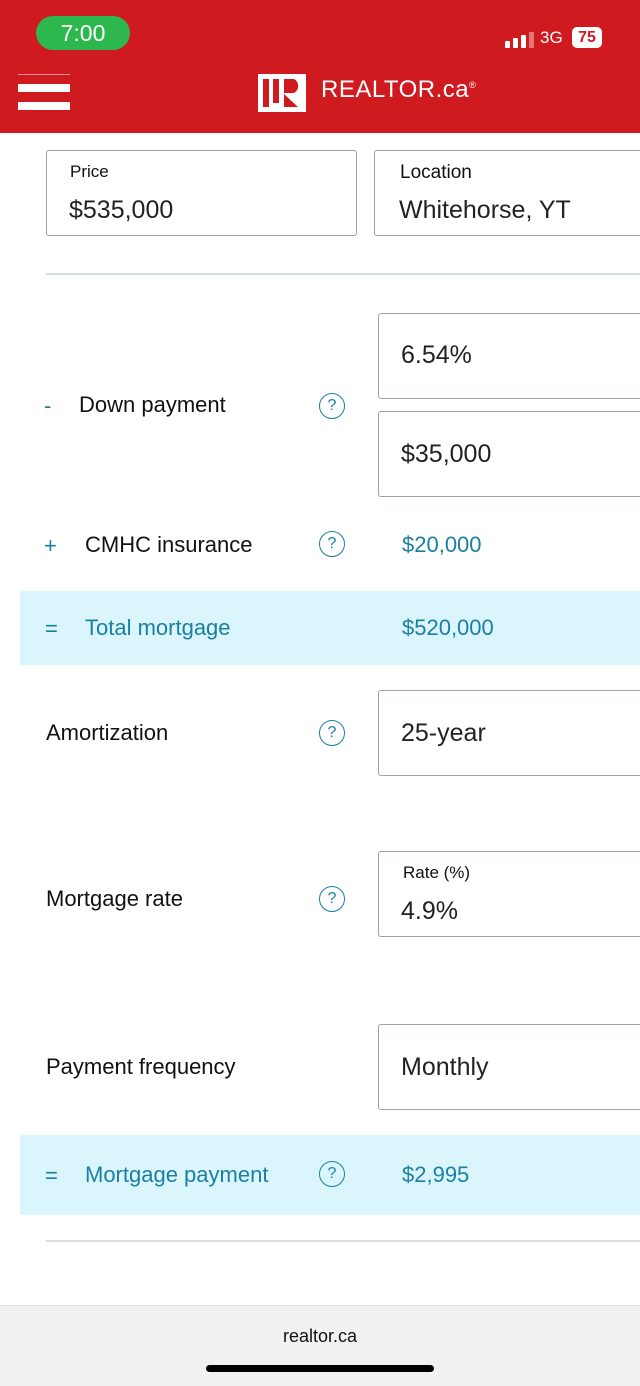  Describe the element at coordinates (436, 355) in the screenshot. I see `down-payment-percent-value: 6.54%` at that location.